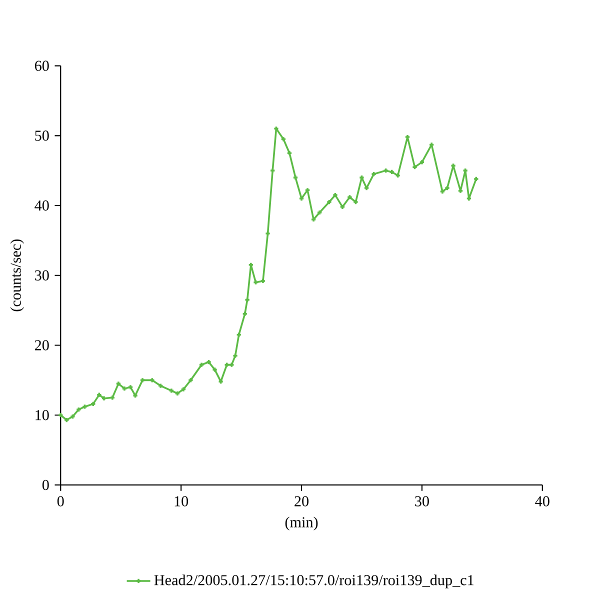 The height and width of the screenshot is (616, 616). What do you see at coordinates (45, 485) in the screenshot?
I see `y-tick-label: 0` at bounding box center [45, 485].